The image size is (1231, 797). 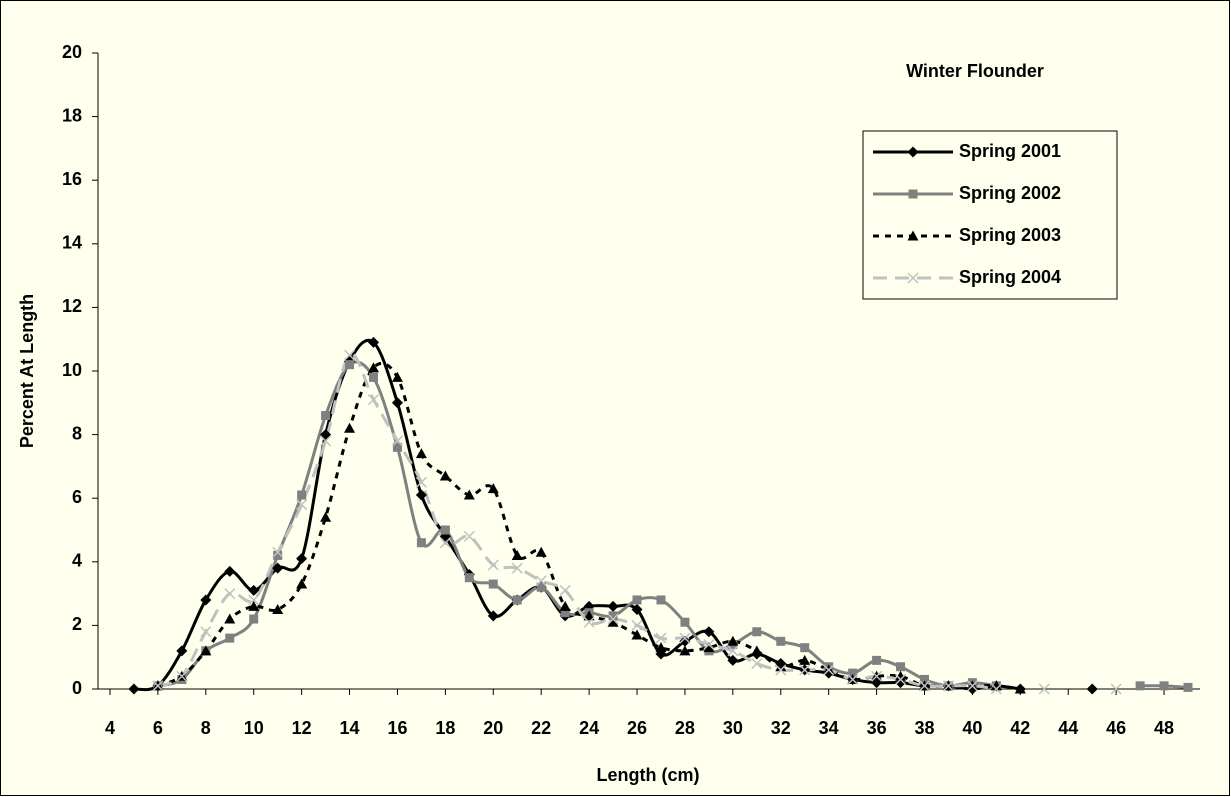 I want to click on y-tick-label: 4, so click(x=77, y=561).